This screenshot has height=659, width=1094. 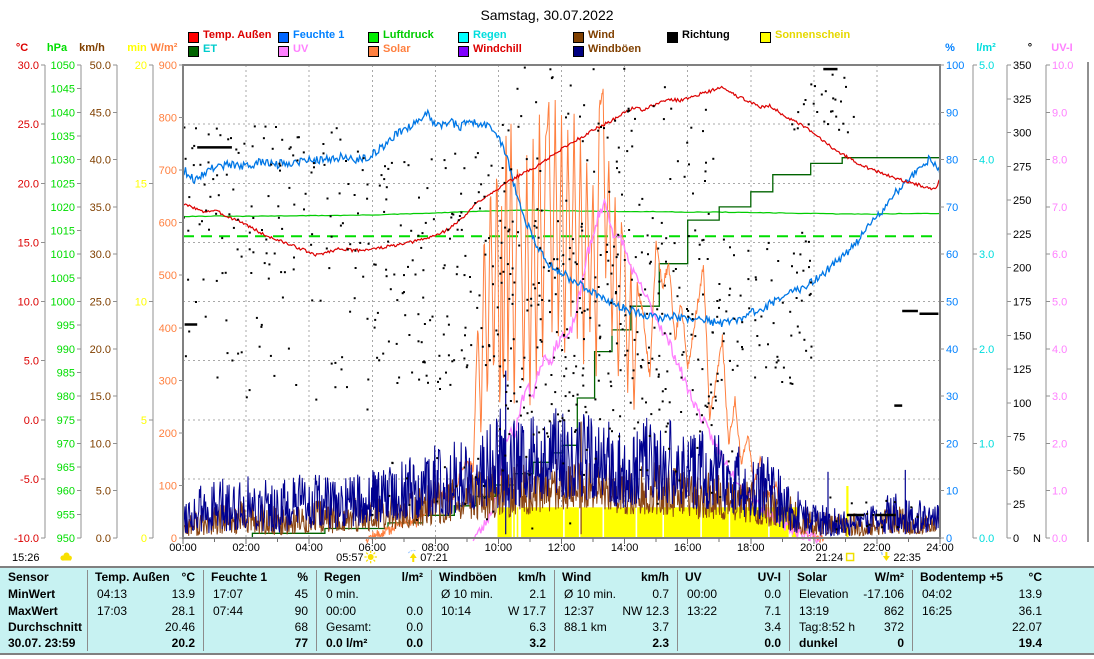 What do you see at coordinates (625, 548) in the screenshot?
I see `x-axis-label: 14:00` at bounding box center [625, 548].